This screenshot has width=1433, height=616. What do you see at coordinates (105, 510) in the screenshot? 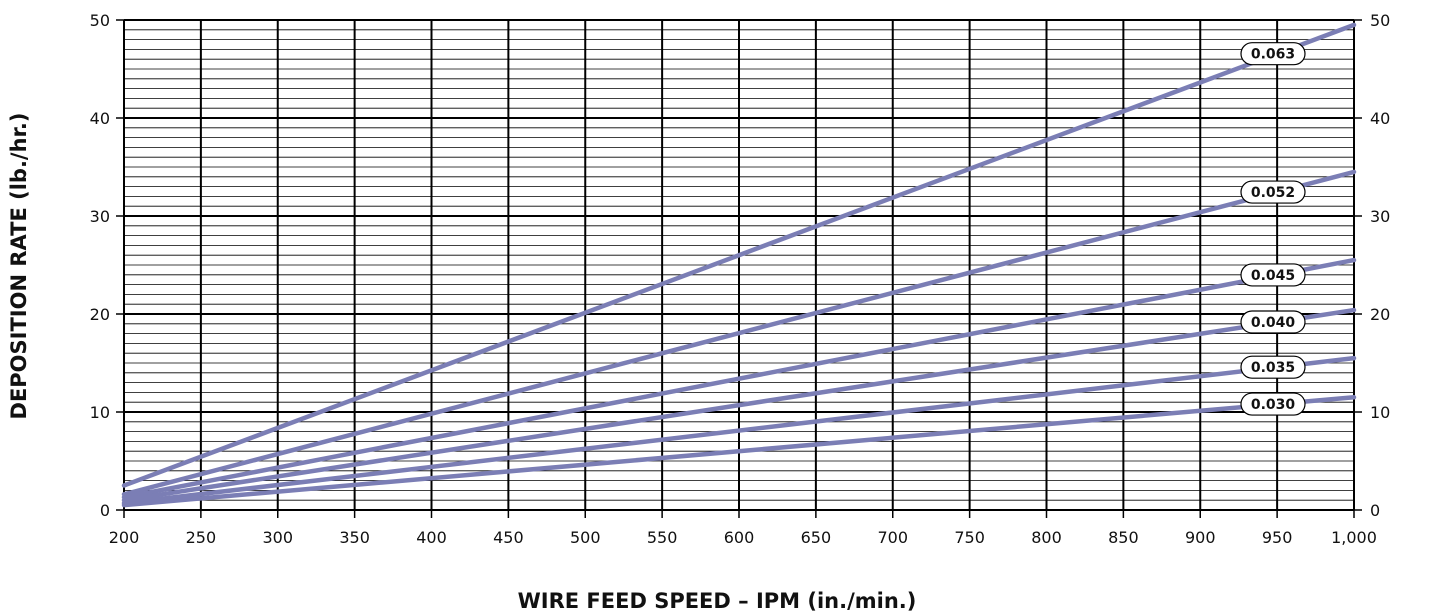
I see `y-tick-label: 0` at bounding box center [105, 510].